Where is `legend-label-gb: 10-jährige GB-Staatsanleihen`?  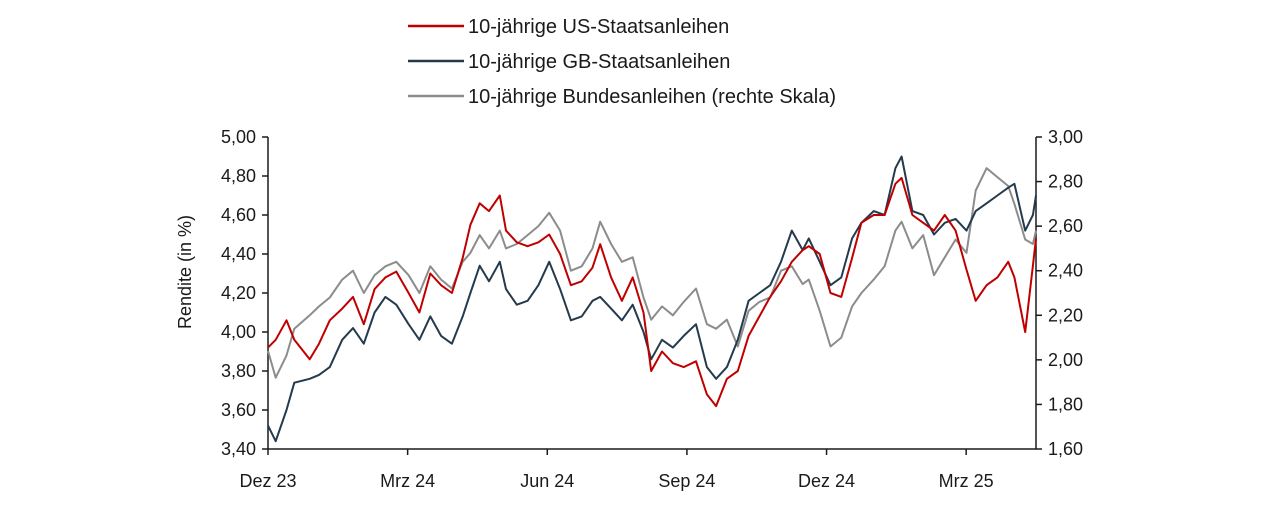
legend-label-gb: 10-jährige GB-Staatsanleihen is located at coordinates (599, 62).